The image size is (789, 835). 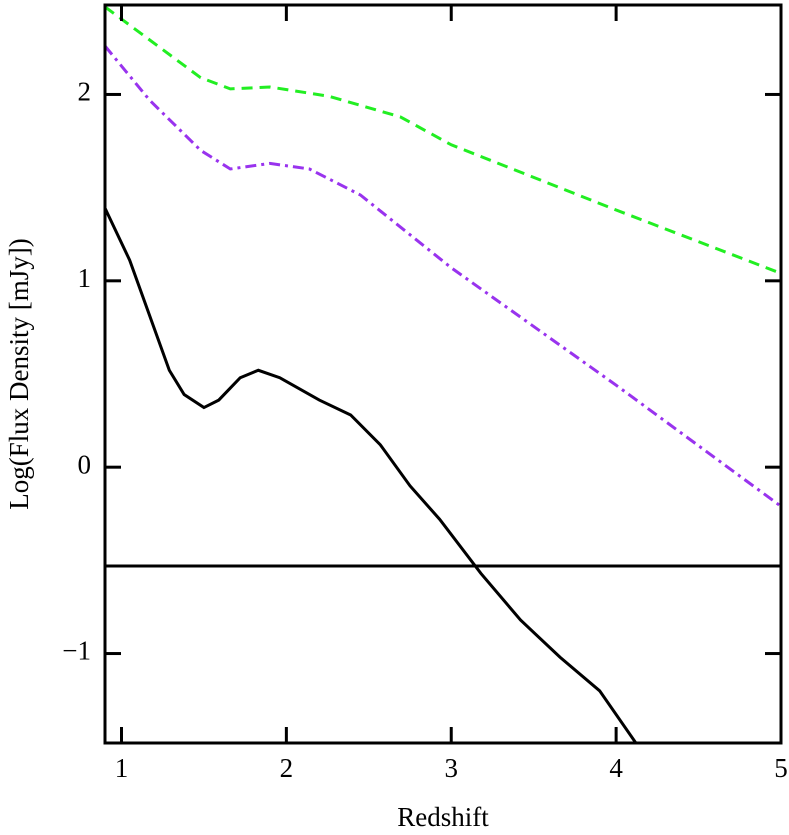 I want to click on y-tick-label: 2, so click(x=85, y=92).